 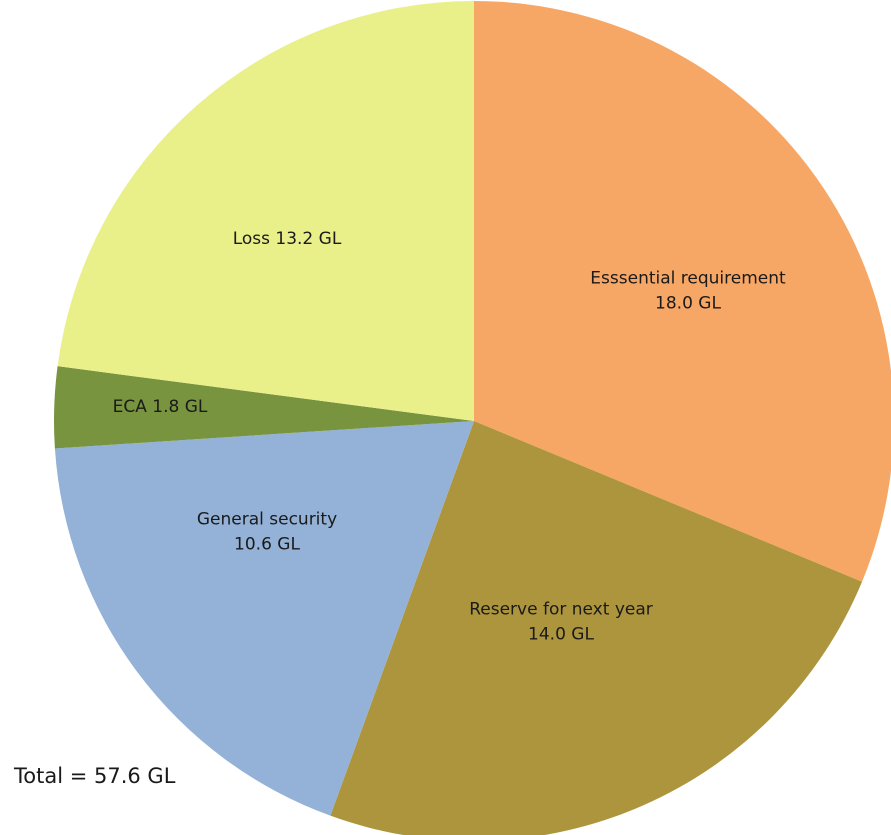 What do you see at coordinates (267, 520) in the screenshot?
I see `slice-label-line: General security` at bounding box center [267, 520].